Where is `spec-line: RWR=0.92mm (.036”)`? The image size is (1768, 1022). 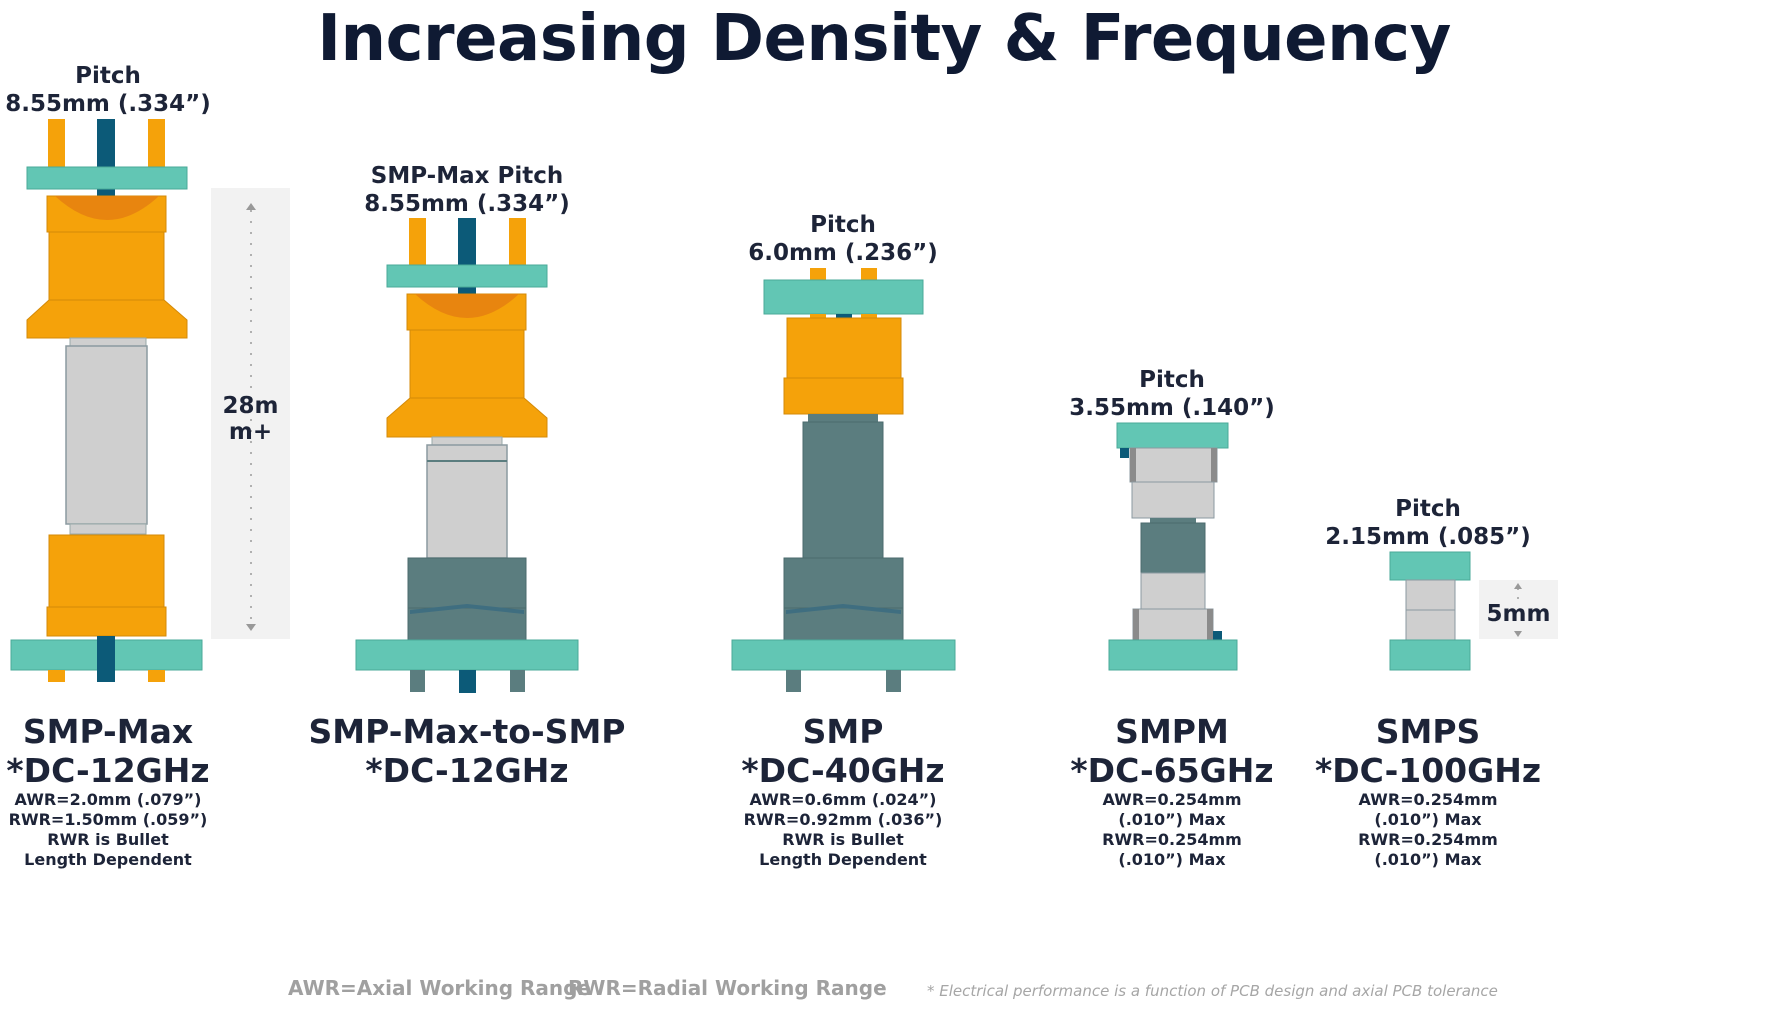 spec-line: RWR=0.92mm (.036”) is located at coordinates (843, 819).